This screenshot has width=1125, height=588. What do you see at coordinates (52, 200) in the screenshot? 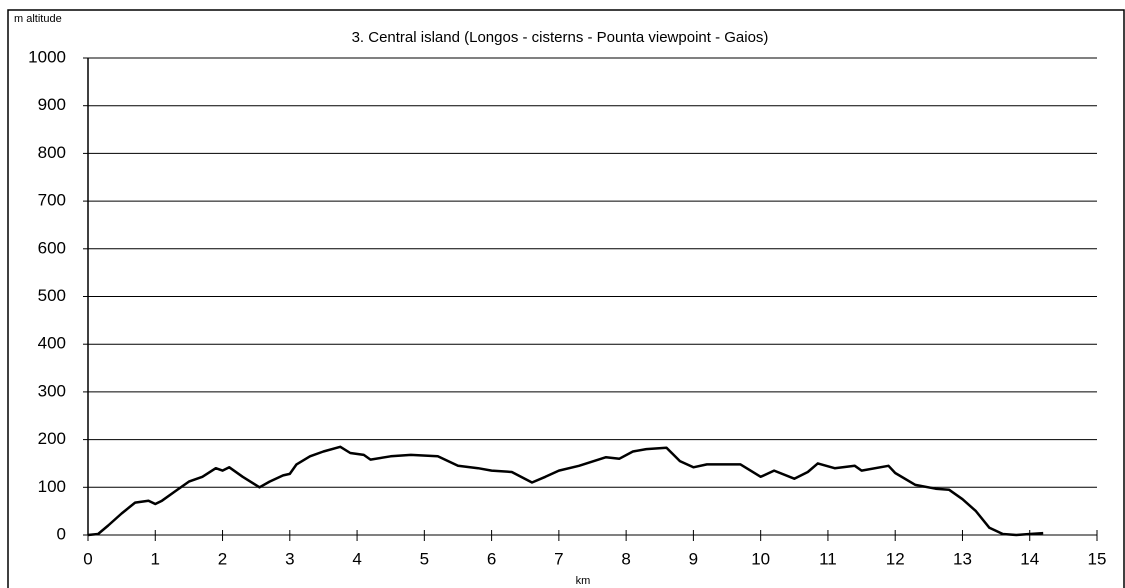
I see `y-tick-label: 700` at bounding box center [52, 200].